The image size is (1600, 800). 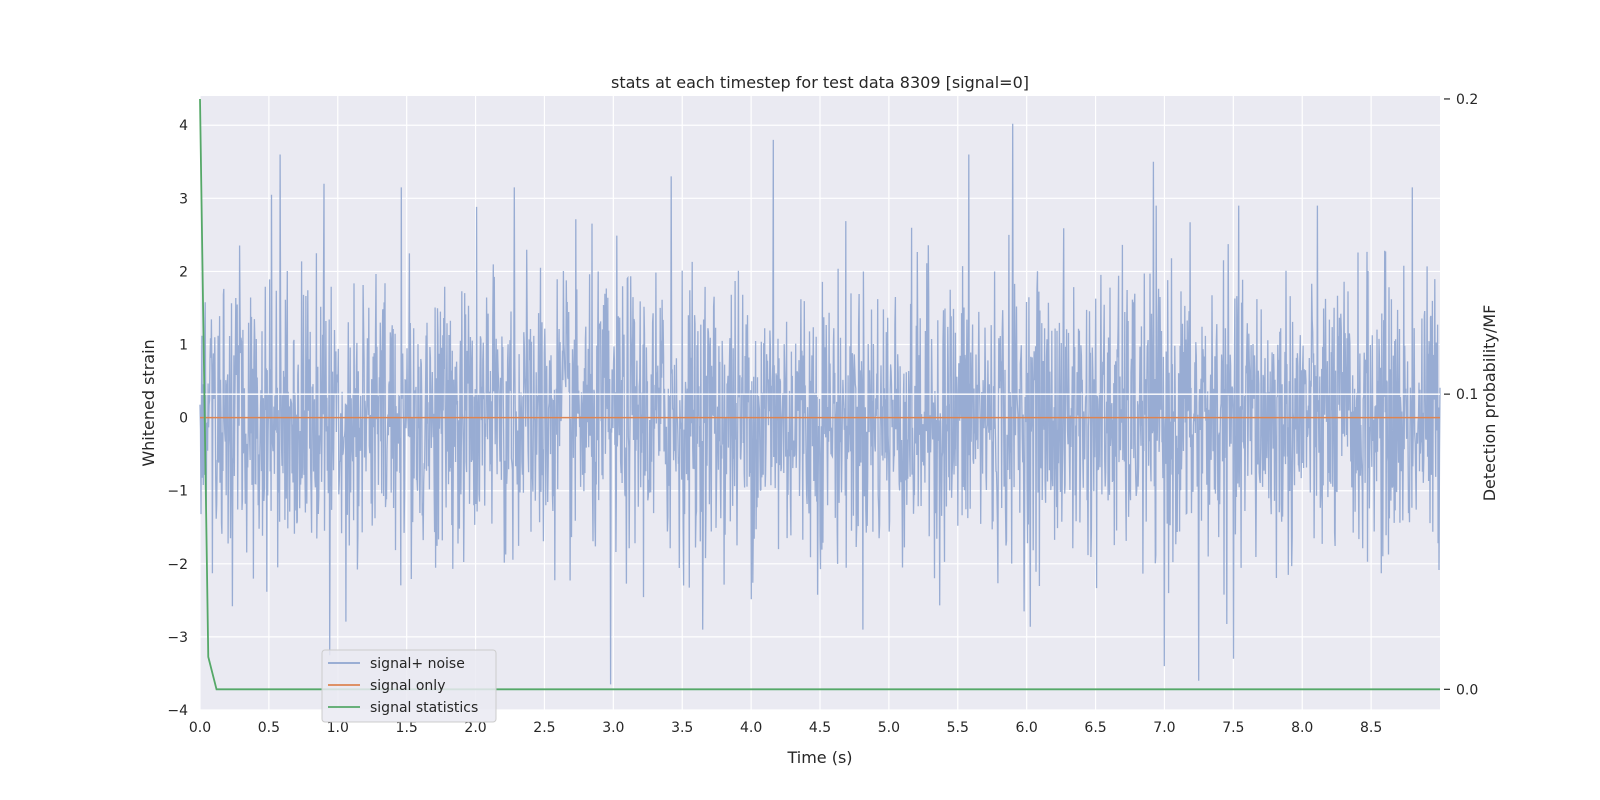 I want to click on x-tick-label: 5.5, so click(x=958, y=728).